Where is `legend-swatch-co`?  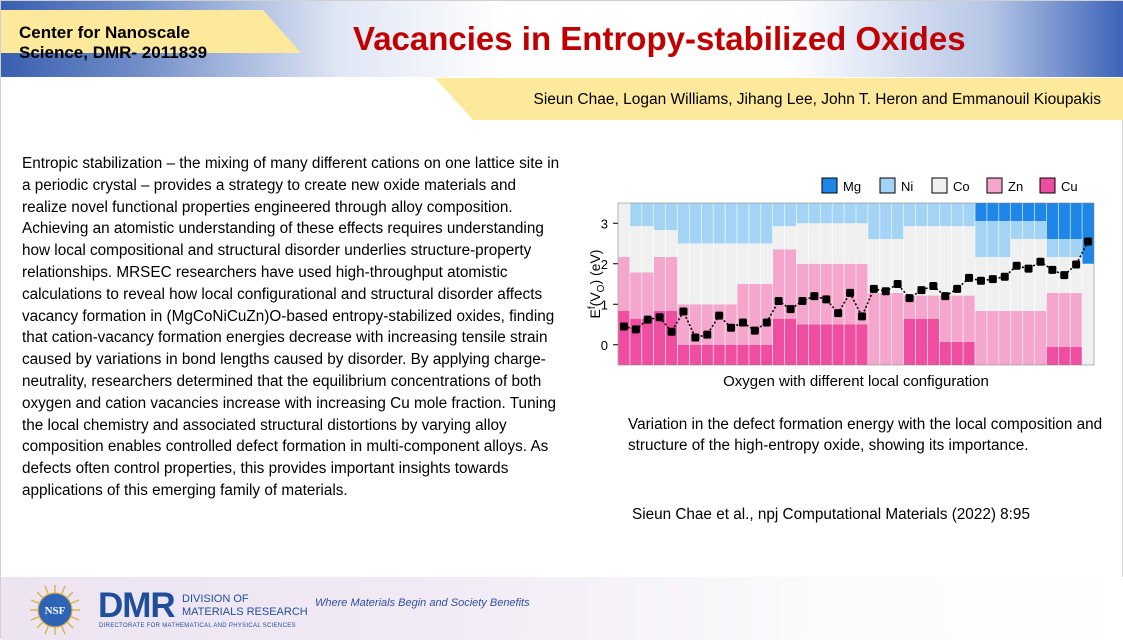 legend-swatch-co is located at coordinates (939, 185).